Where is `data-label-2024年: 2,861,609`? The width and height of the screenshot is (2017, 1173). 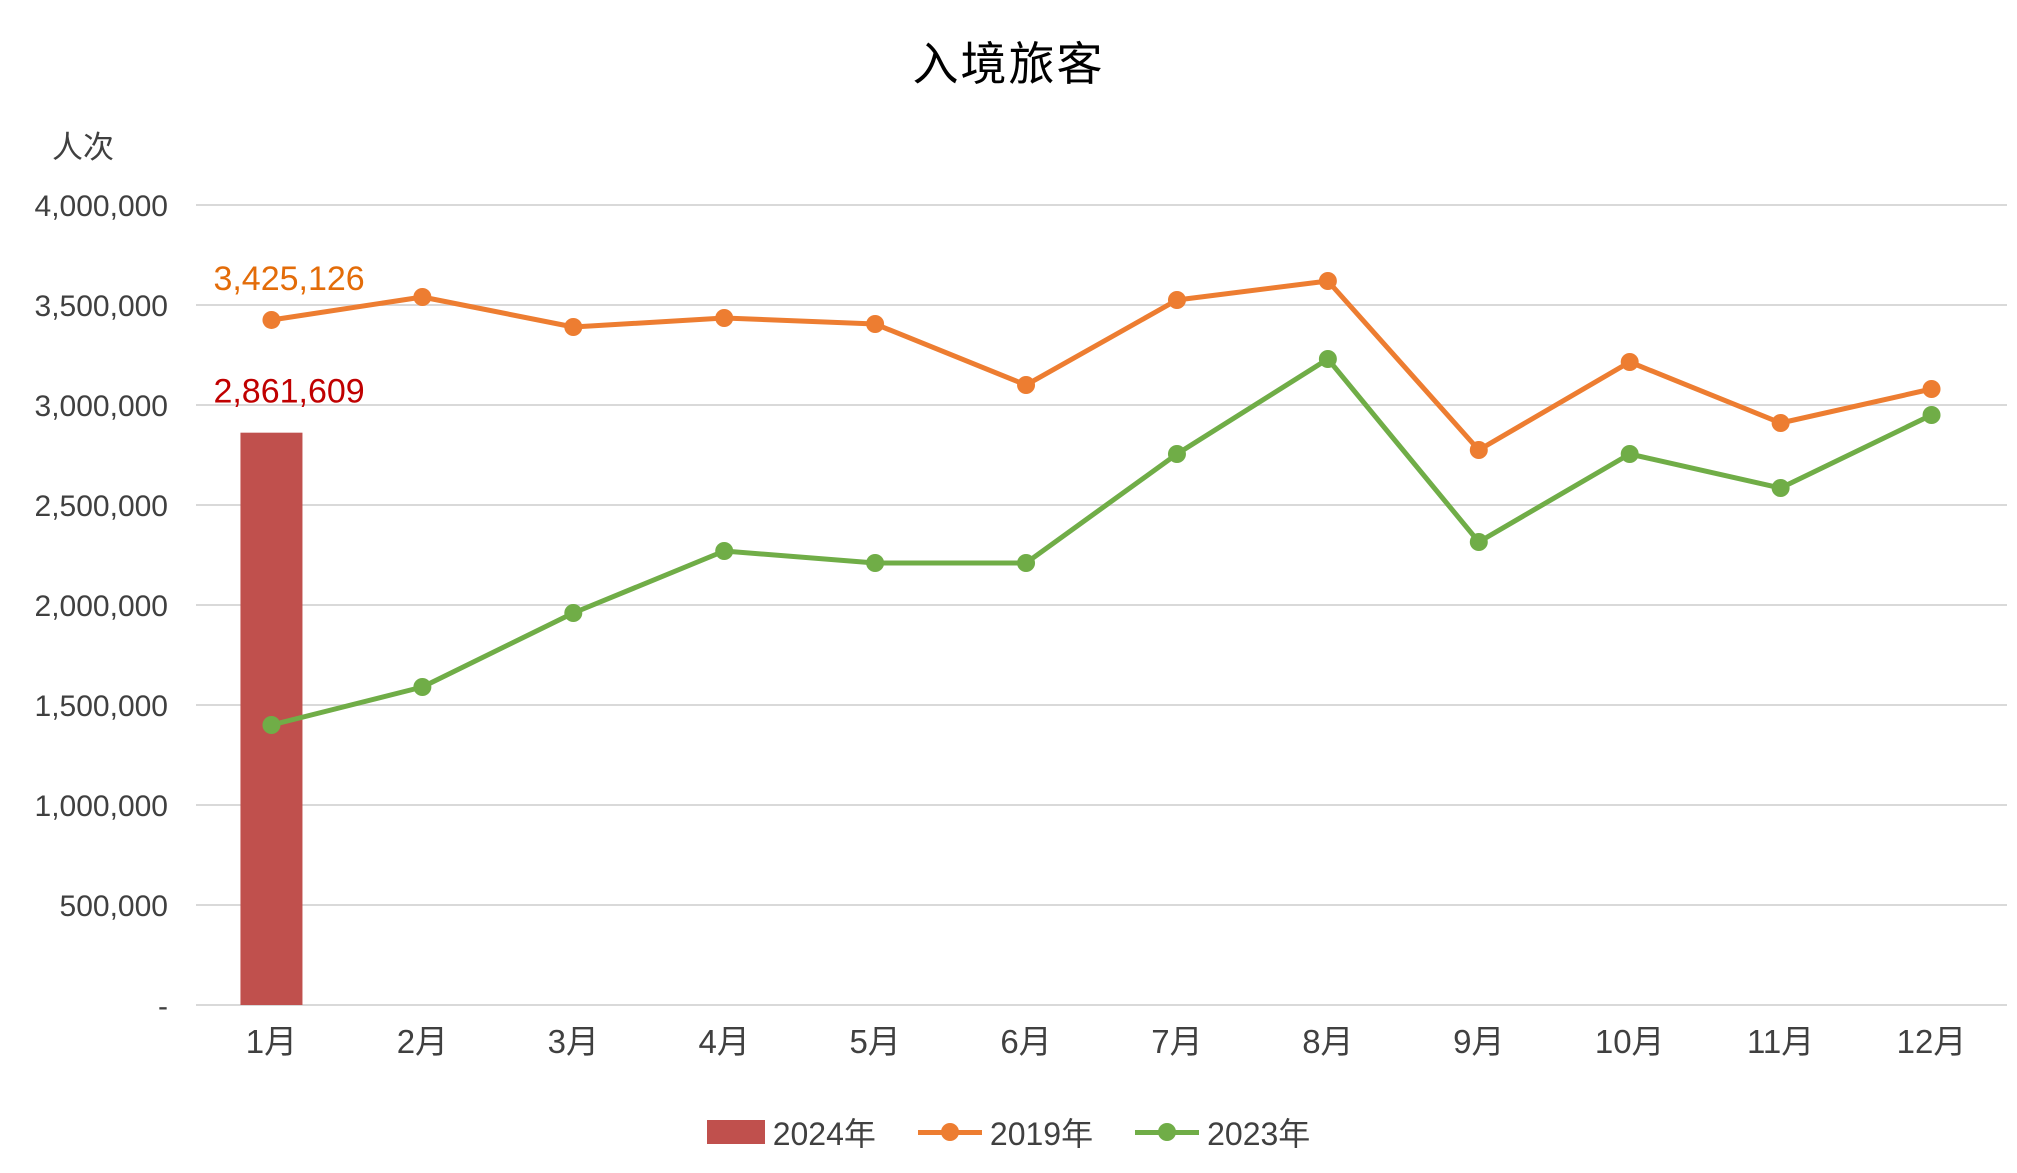
data-label-2024年: 2,861,609 is located at coordinates (288, 392).